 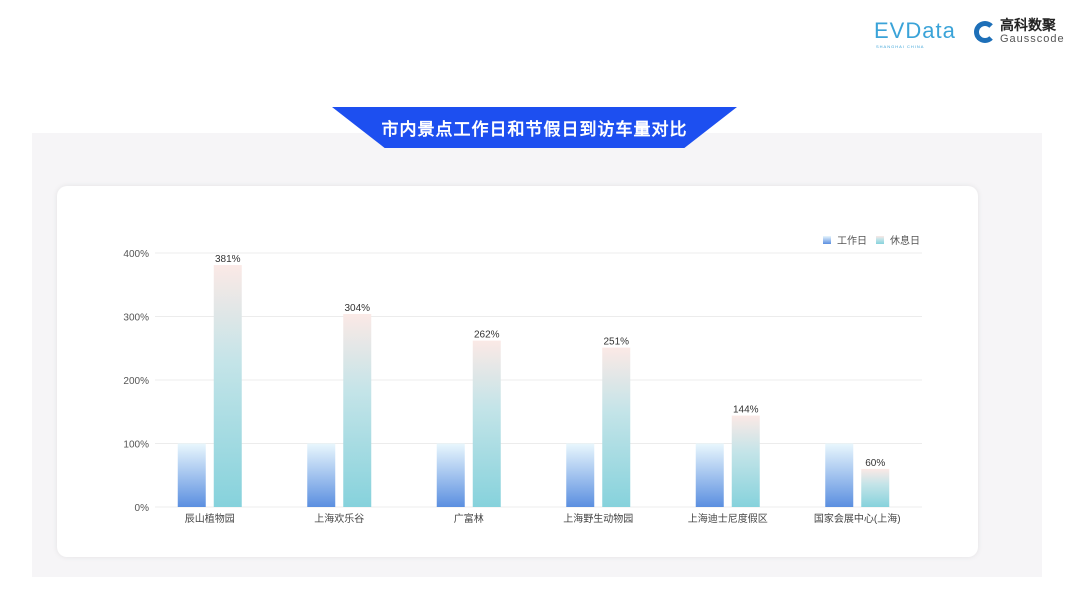 What do you see at coordinates (915, 30) in the screenshot?
I see `evdata-logo-text: EVData` at bounding box center [915, 30].